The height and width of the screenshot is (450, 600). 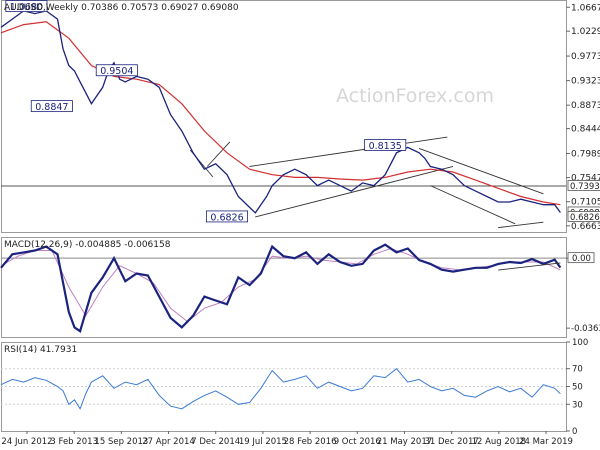 I want to click on x-tick-label: 21 May 2017, so click(x=404, y=442).